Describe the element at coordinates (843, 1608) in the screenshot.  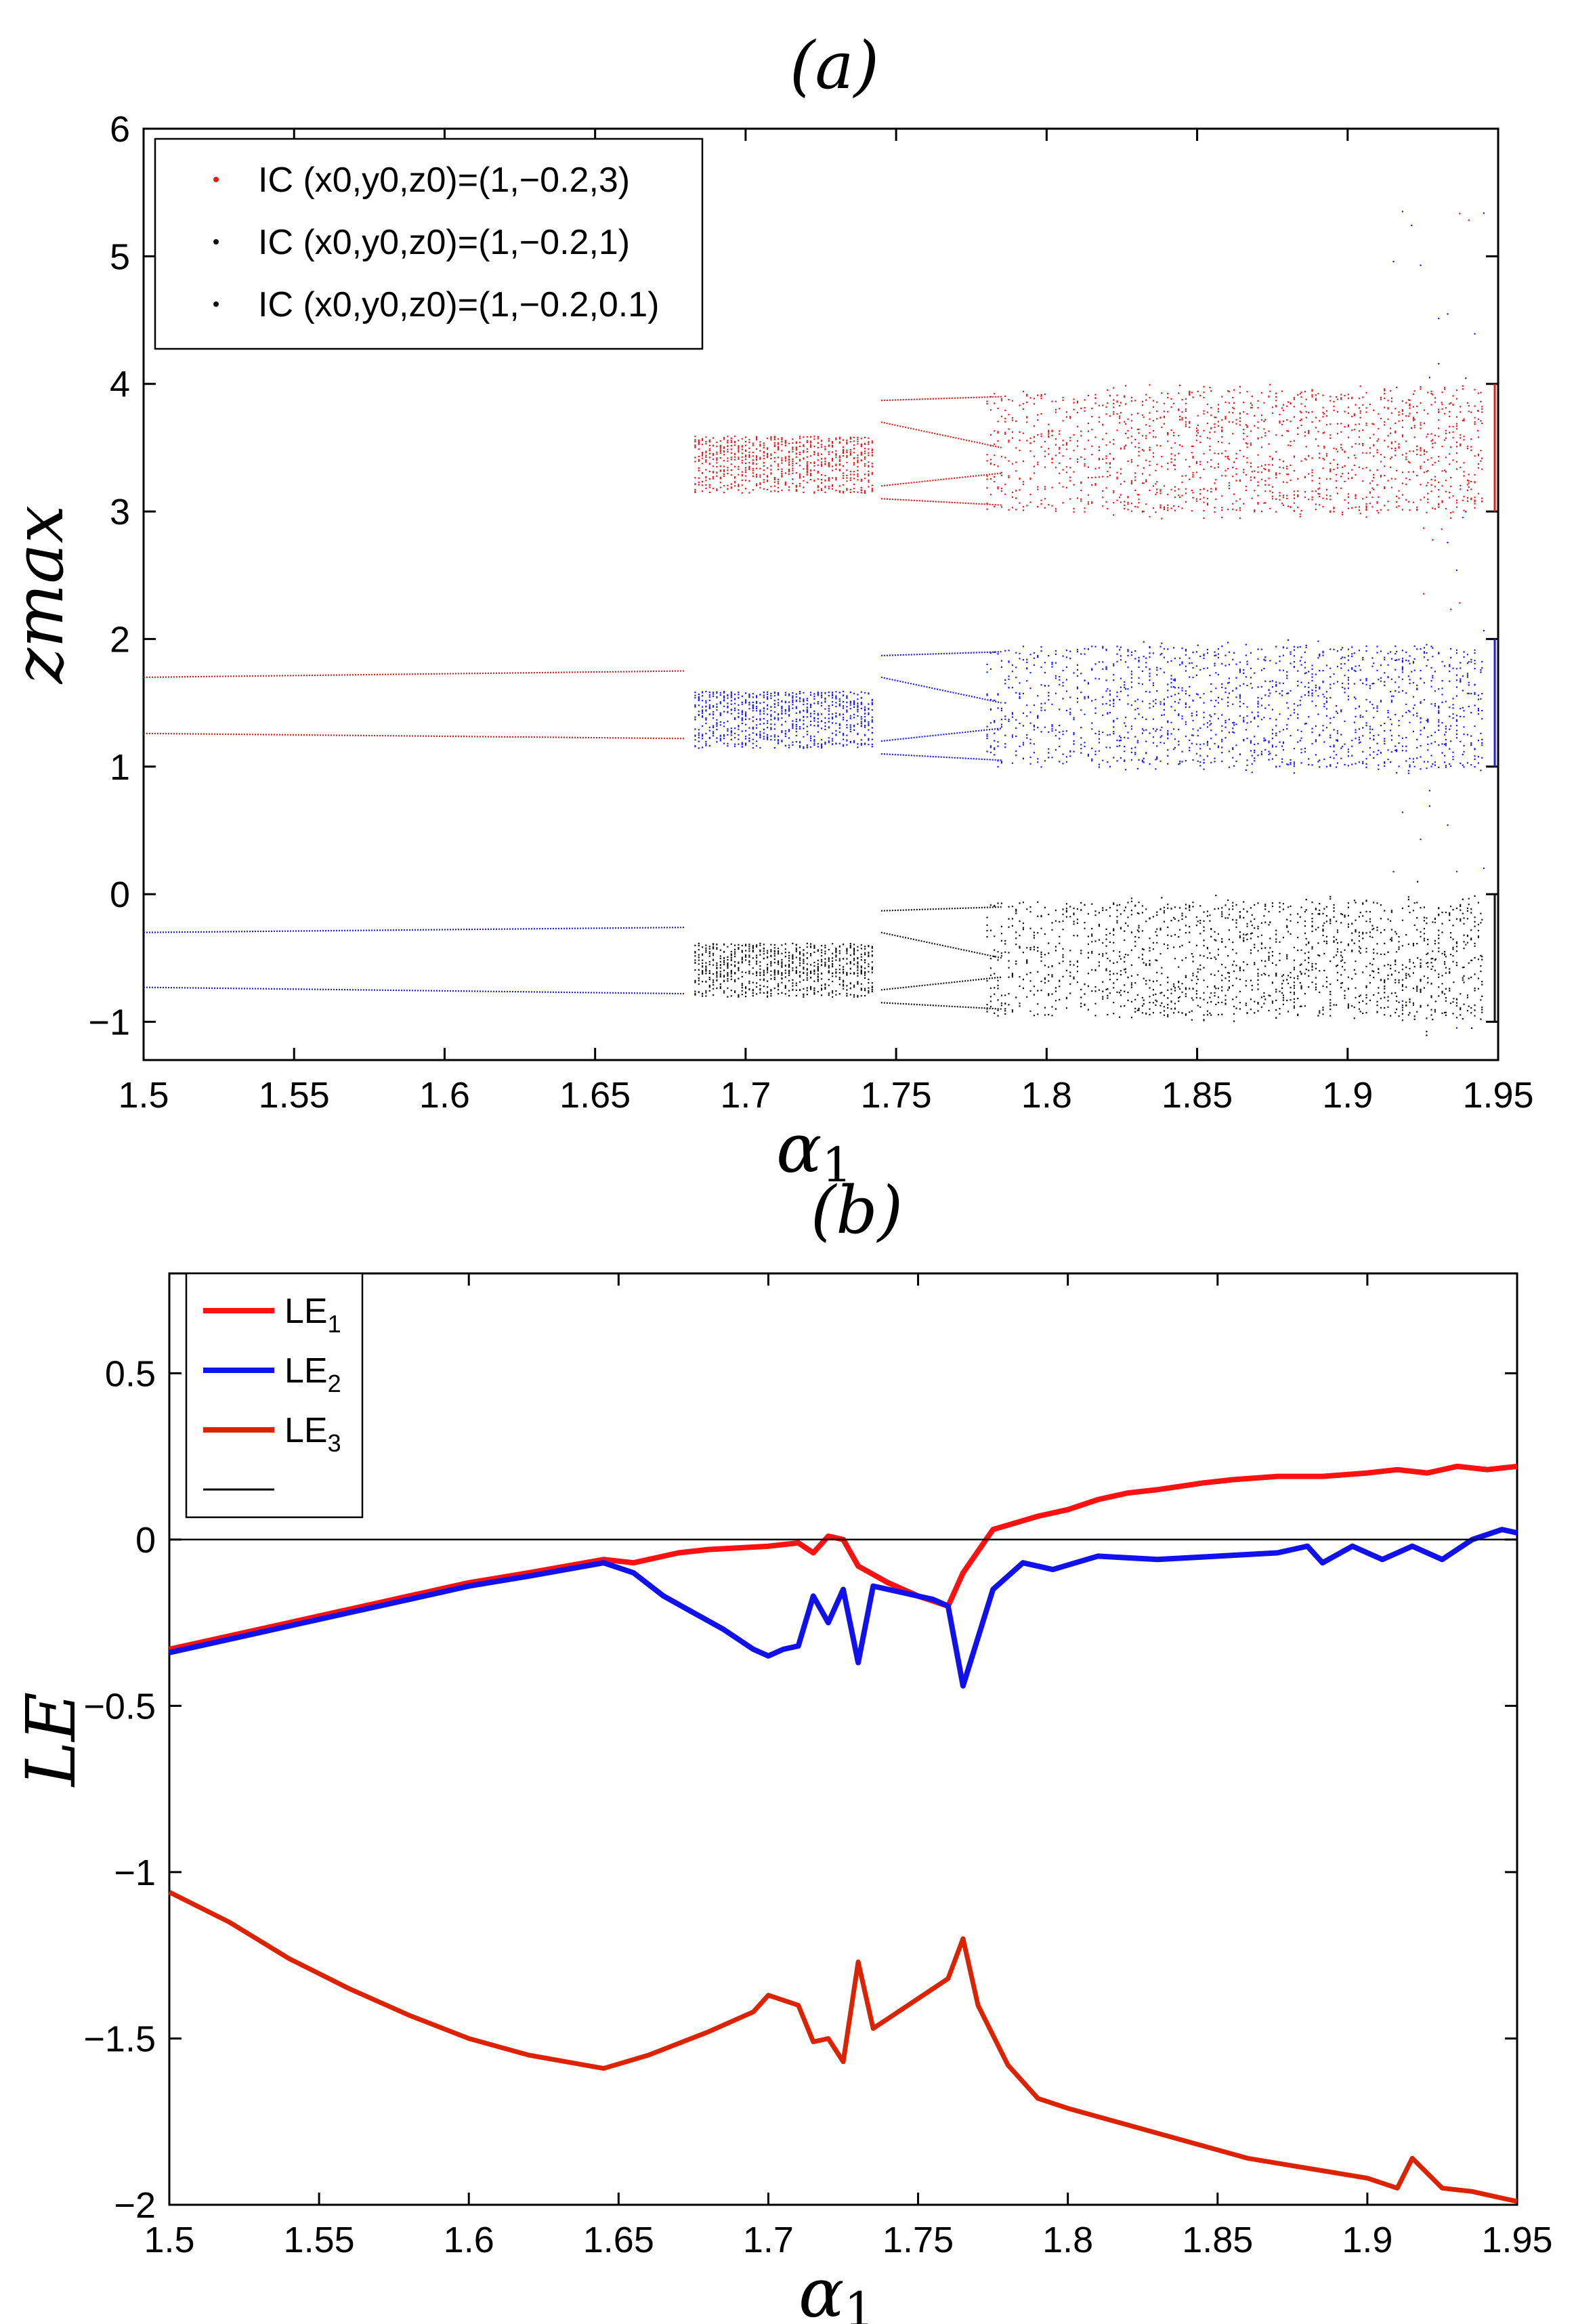
I see `series-line-le2` at that location.